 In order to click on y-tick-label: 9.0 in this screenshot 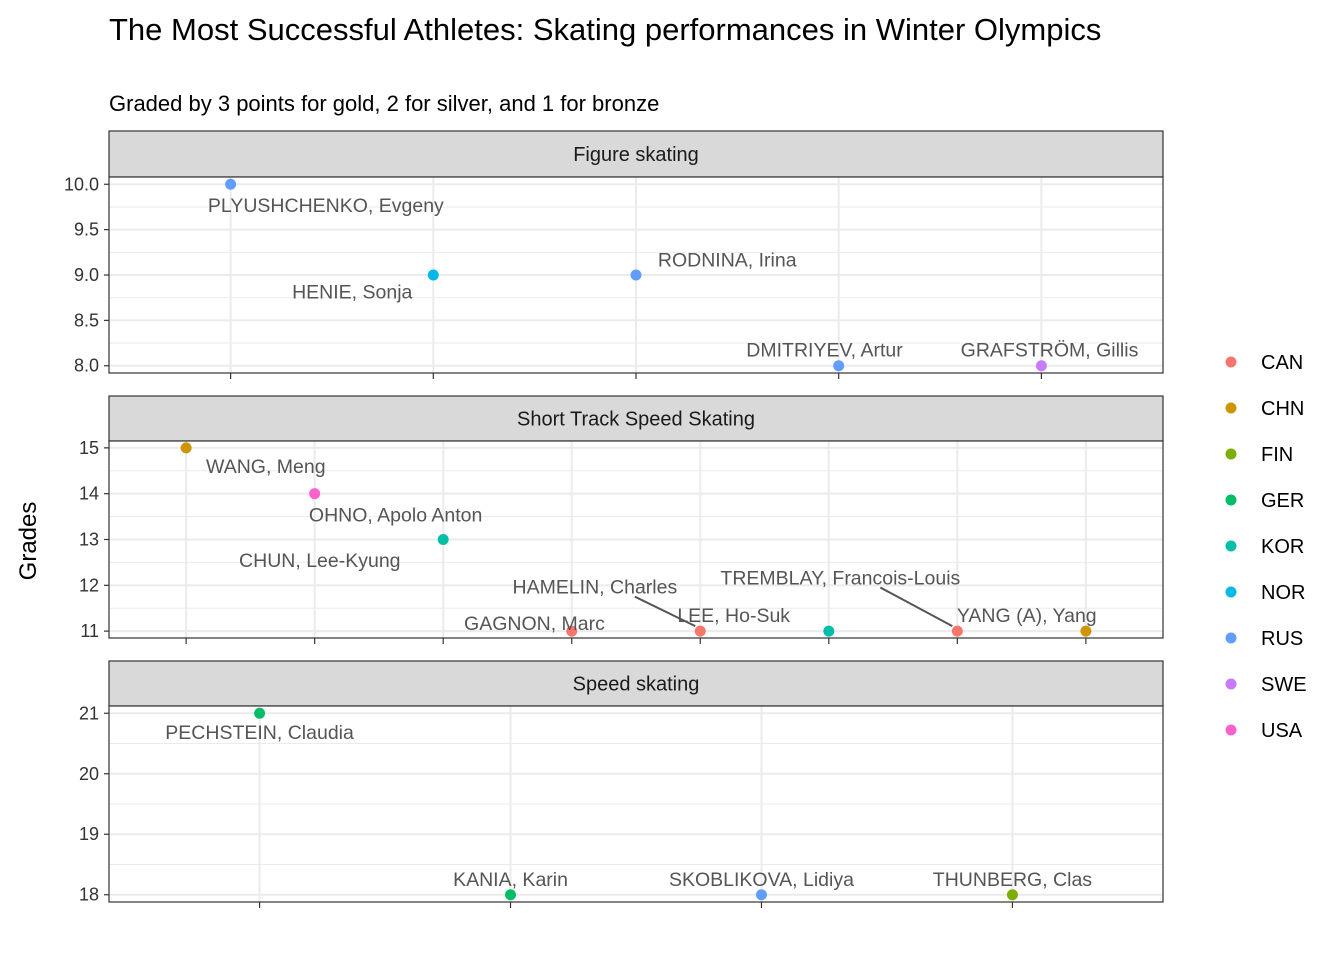, I will do `click(86, 275)`.